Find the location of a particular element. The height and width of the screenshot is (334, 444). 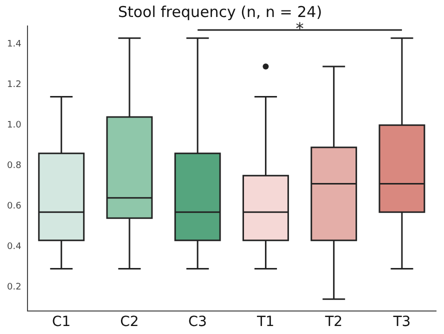

x-tick-label: T3 is located at coordinates (401, 322).